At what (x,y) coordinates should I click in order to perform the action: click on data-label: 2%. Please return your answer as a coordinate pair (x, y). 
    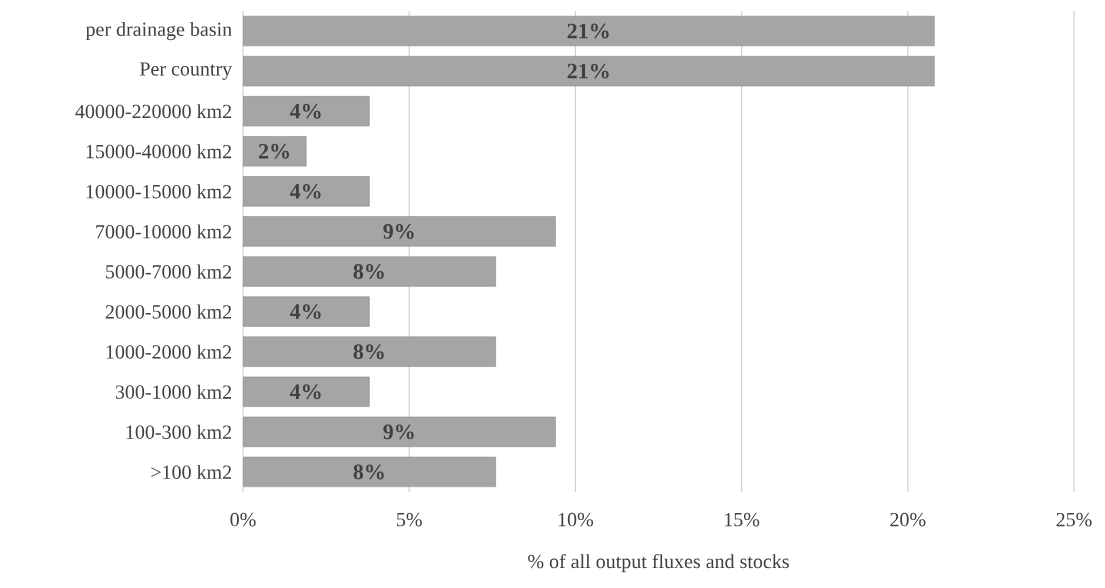
    Looking at the image, I should click on (274, 151).